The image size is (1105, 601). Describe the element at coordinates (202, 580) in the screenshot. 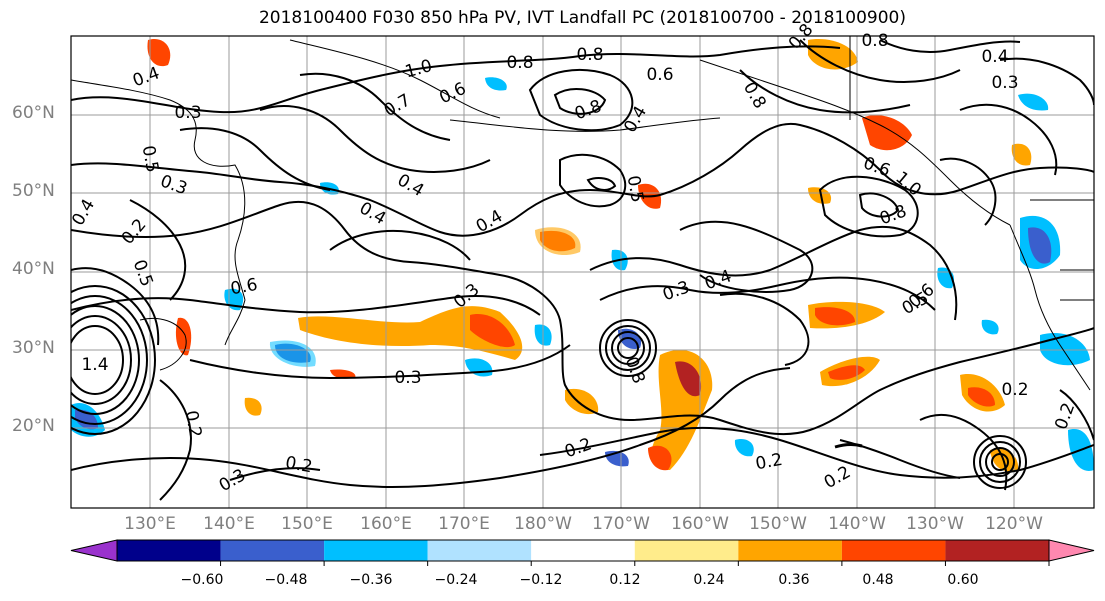

I see `colorbar-tick-label: −0.60` at that location.